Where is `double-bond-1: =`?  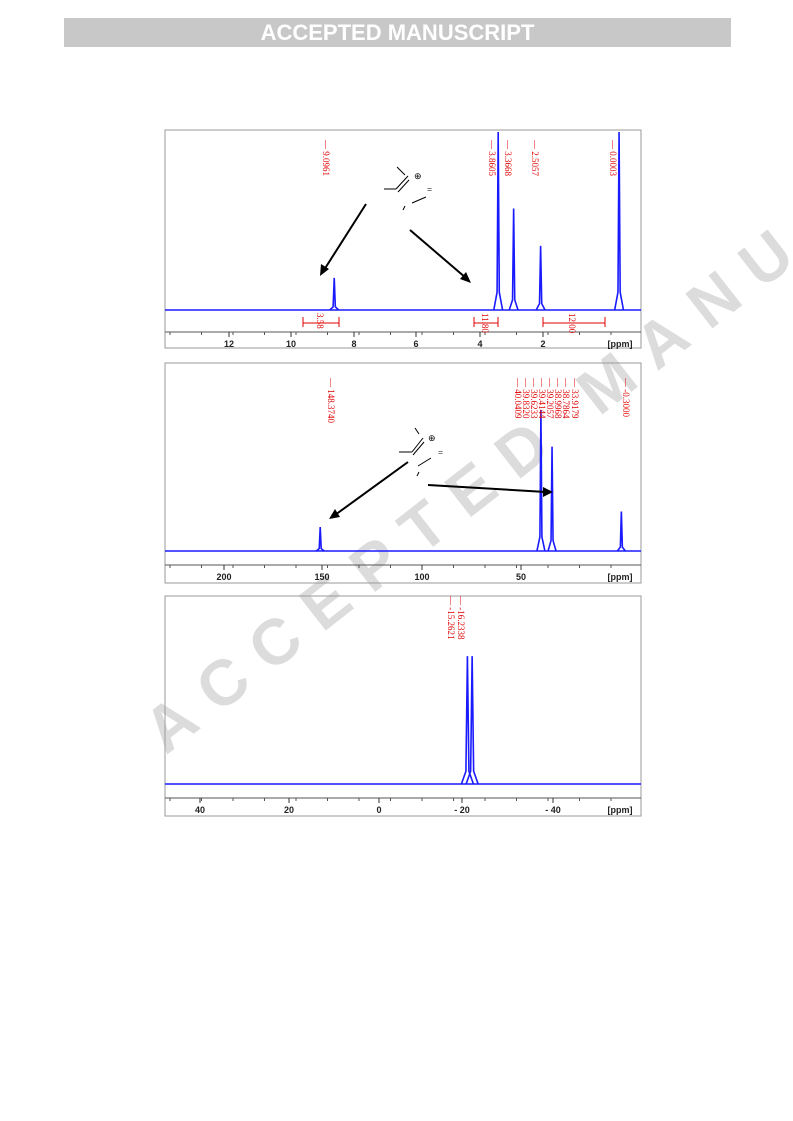 double-bond-1: = is located at coordinates (429, 190).